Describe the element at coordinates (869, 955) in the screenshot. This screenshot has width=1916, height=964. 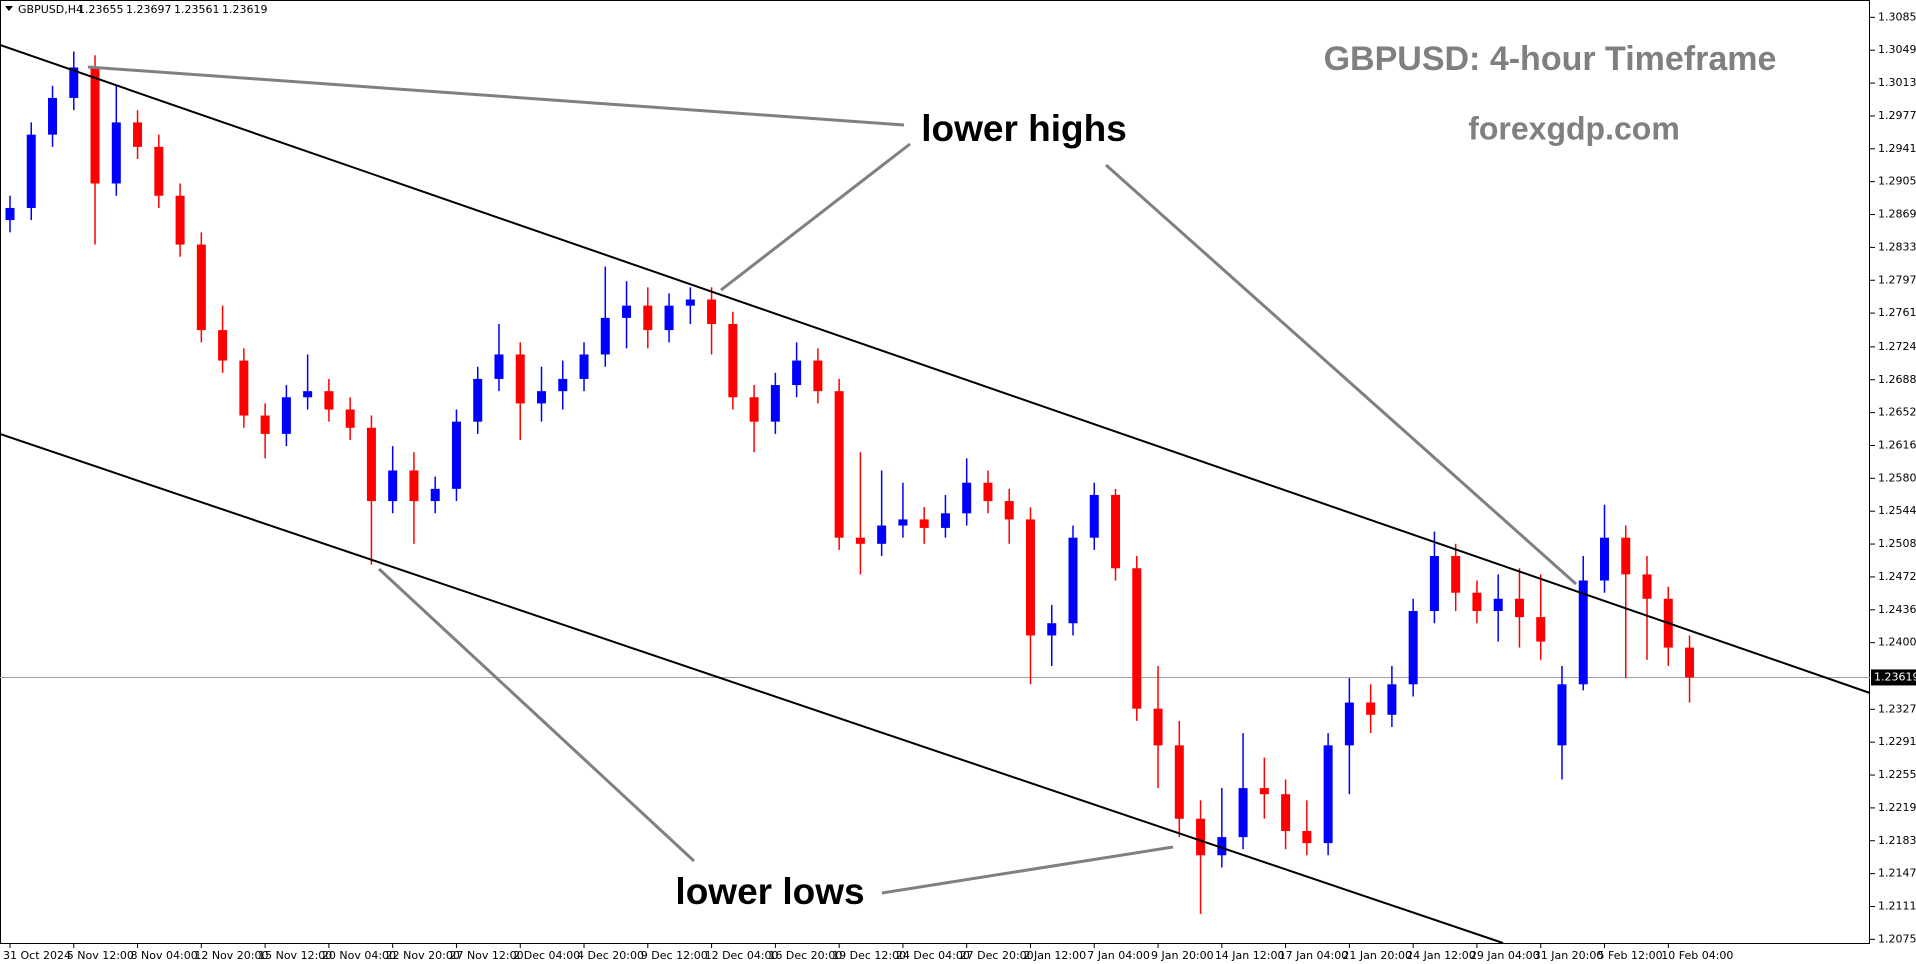
I see `x-tick-label: 19 Dec 12:00` at that location.